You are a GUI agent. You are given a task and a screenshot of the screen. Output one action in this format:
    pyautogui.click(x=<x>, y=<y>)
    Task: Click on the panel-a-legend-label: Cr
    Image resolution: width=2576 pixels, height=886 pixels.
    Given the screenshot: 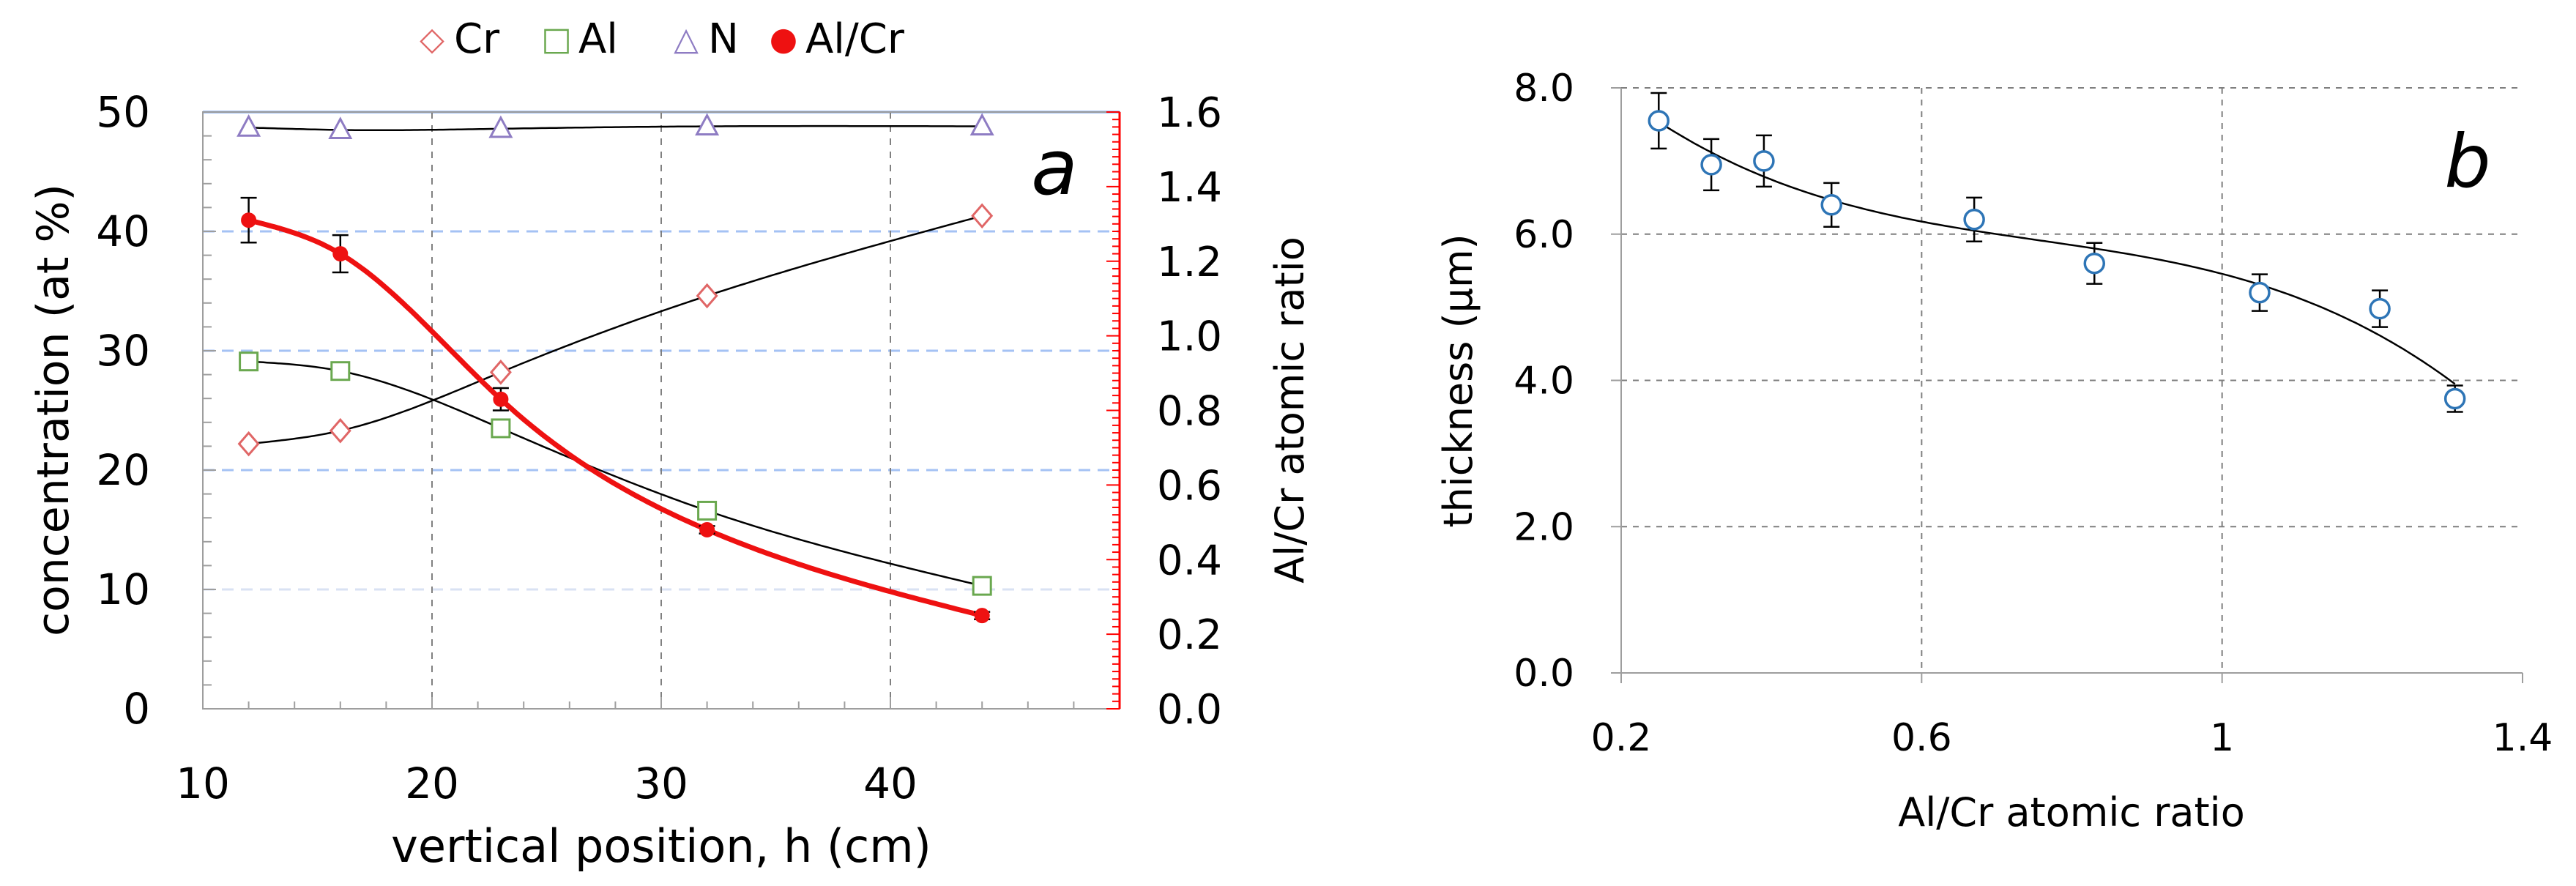 What is the action you would take?
    pyautogui.click(x=477, y=39)
    